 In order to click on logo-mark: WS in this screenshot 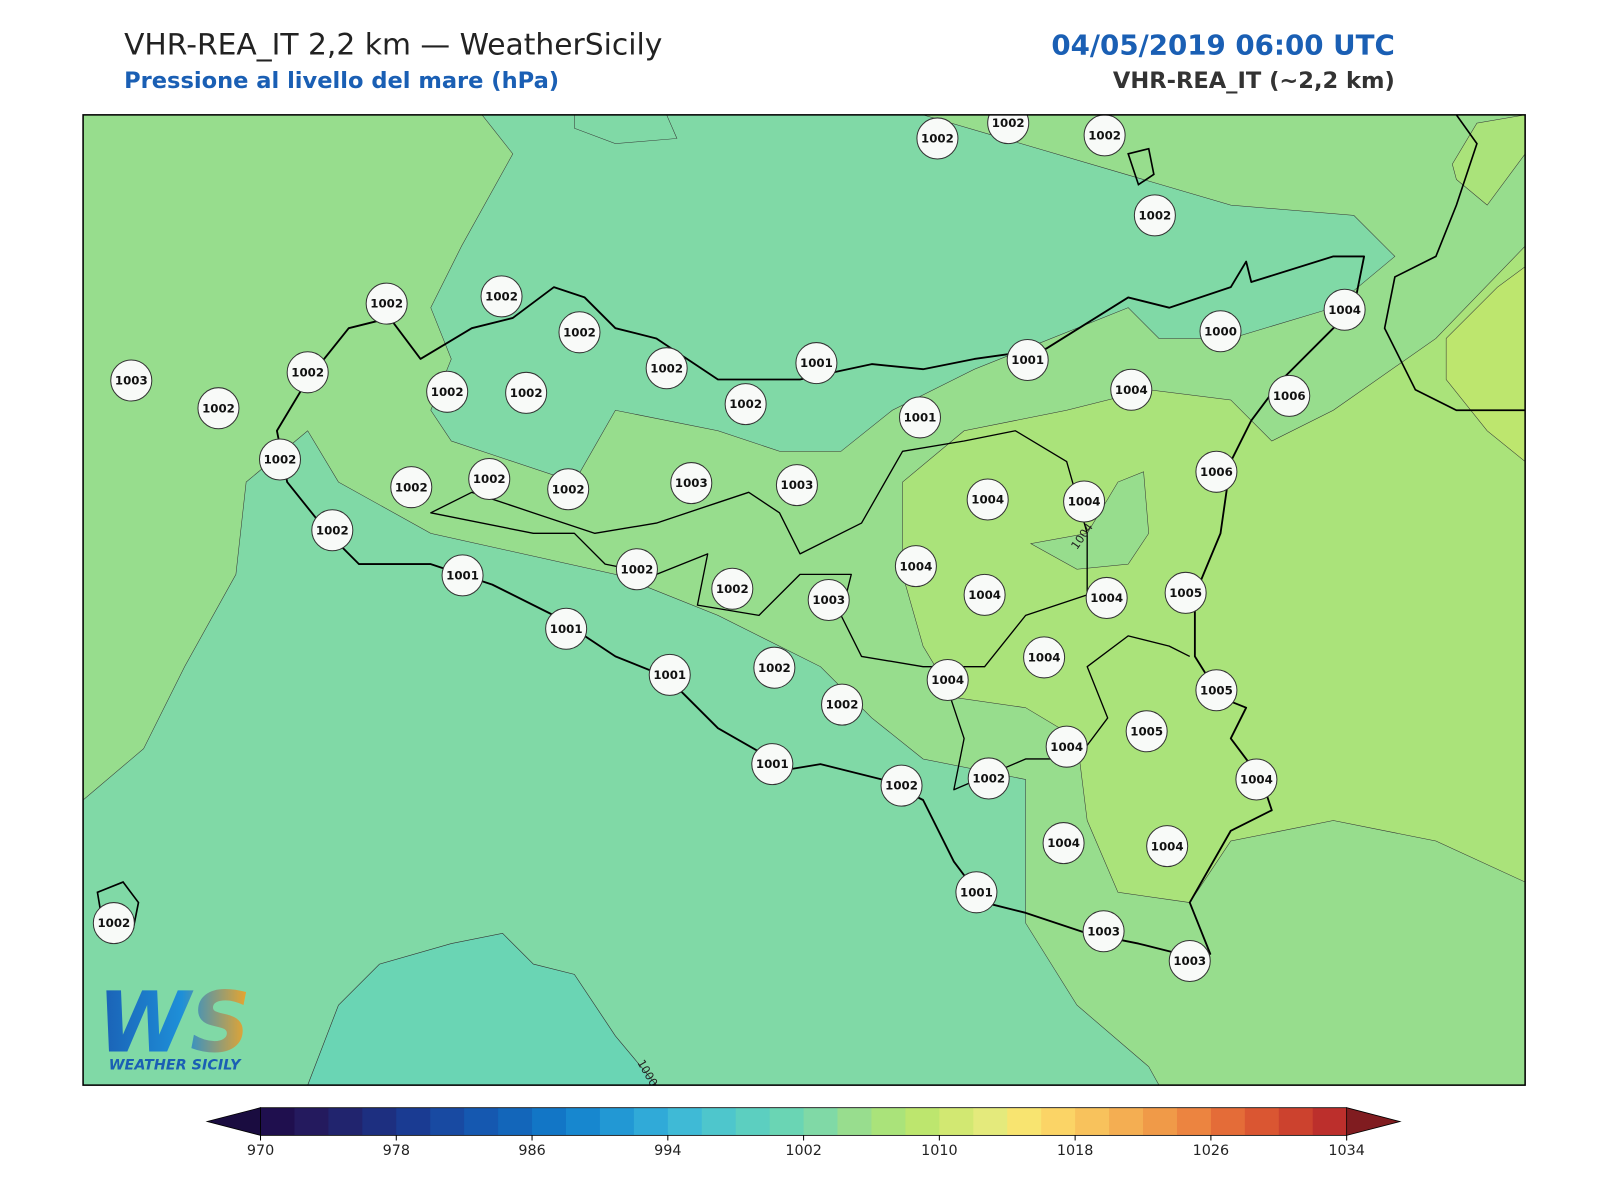, I will do `click(173, 1022)`.